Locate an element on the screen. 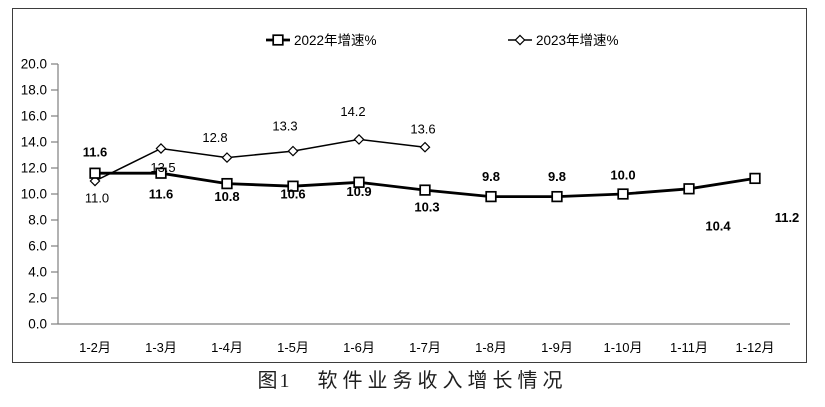 The image size is (825, 407). data-point-label: 10.3 is located at coordinates (426, 207).